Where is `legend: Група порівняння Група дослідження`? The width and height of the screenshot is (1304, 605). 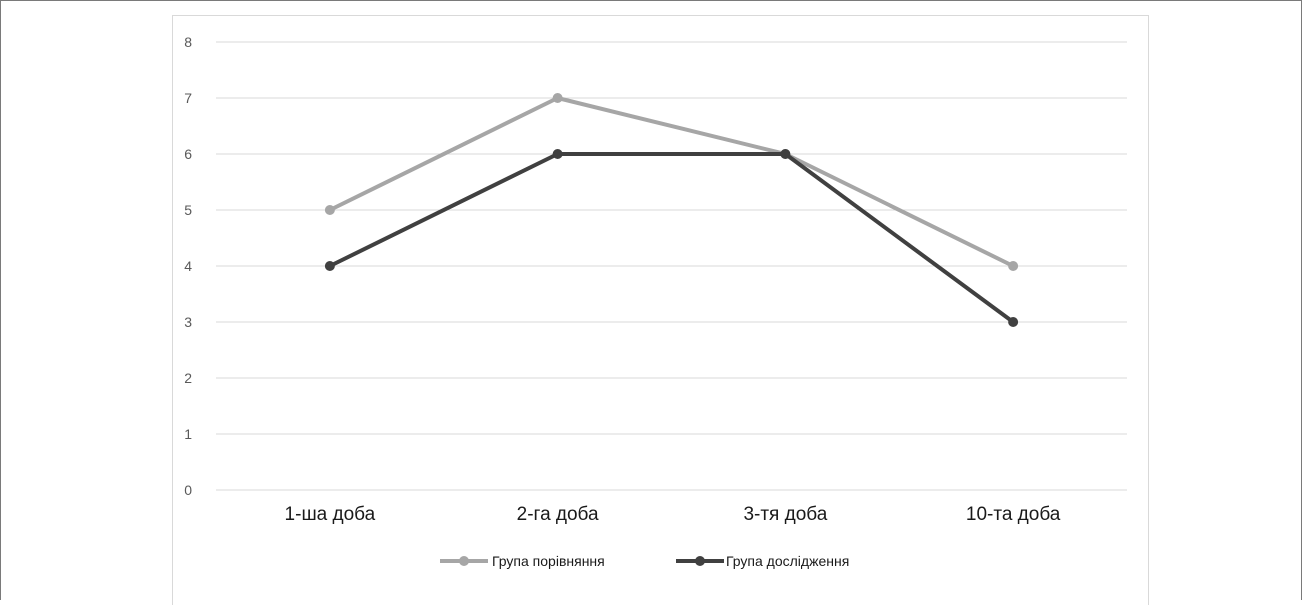 legend: Група порівняння Група дослідження is located at coordinates (644, 561).